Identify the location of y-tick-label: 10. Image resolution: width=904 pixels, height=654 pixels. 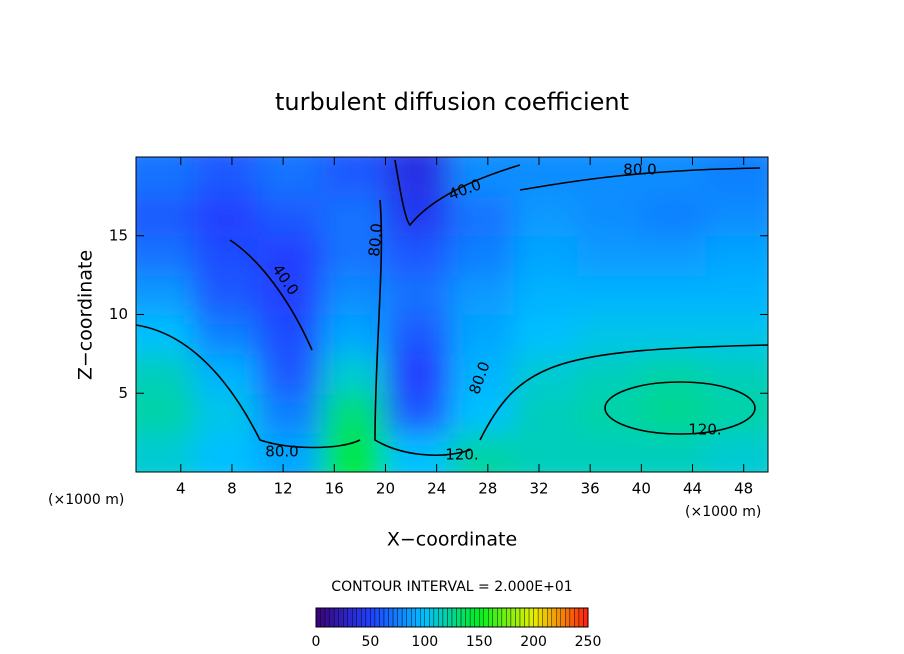
(118, 314).